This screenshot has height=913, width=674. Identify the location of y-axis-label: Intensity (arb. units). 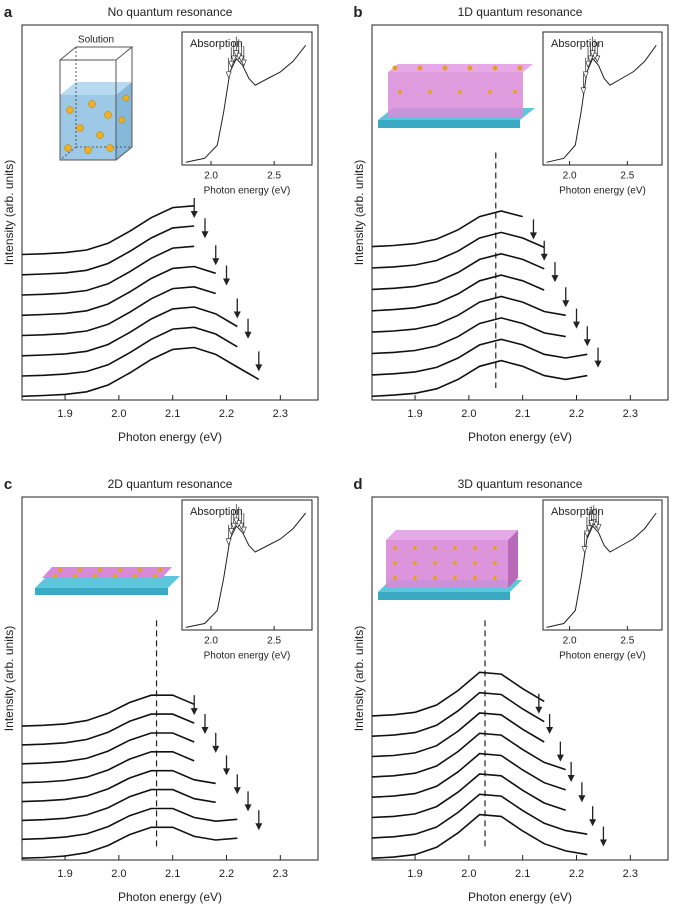
(359, 678).